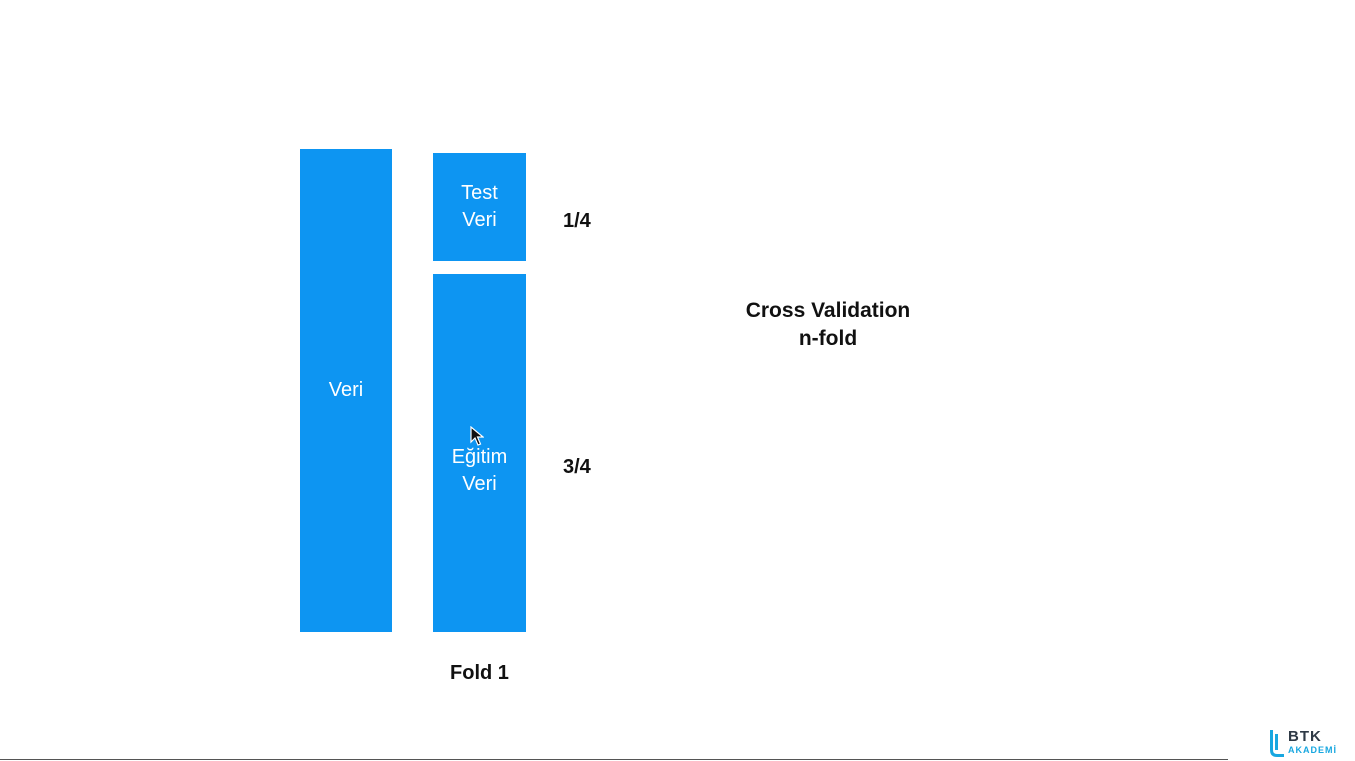 The image size is (1355, 761). I want to click on train-data-block: Eğitim Veri, so click(479, 453).